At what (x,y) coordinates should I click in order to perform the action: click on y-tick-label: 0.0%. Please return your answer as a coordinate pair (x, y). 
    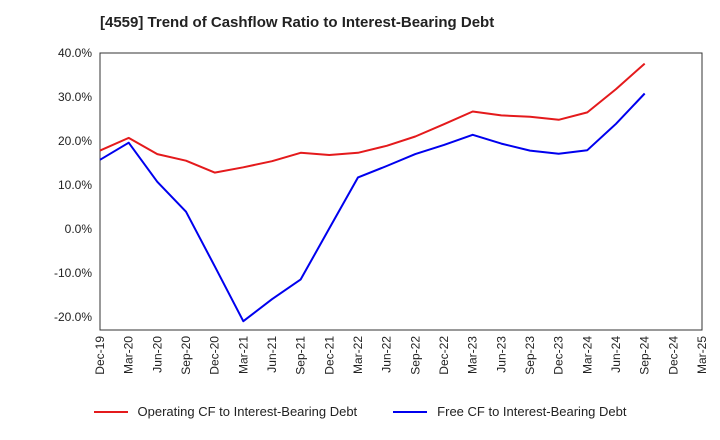
    Looking at the image, I should click on (79, 229).